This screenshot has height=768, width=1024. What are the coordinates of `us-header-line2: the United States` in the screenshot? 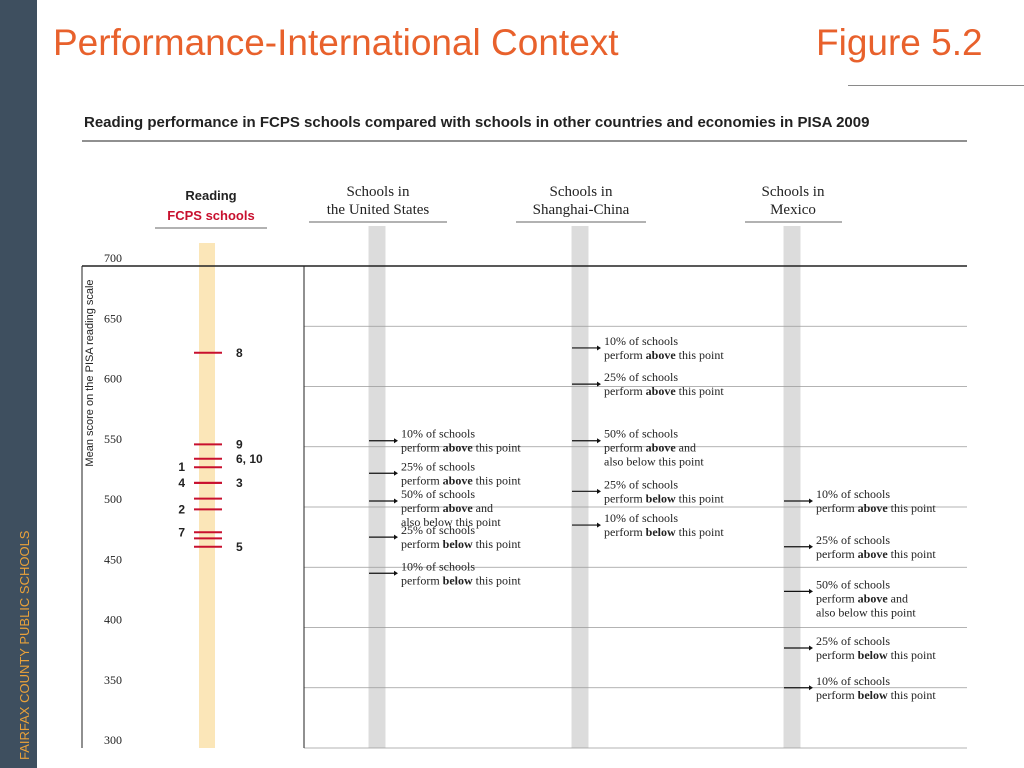 It's located at (378, 210).